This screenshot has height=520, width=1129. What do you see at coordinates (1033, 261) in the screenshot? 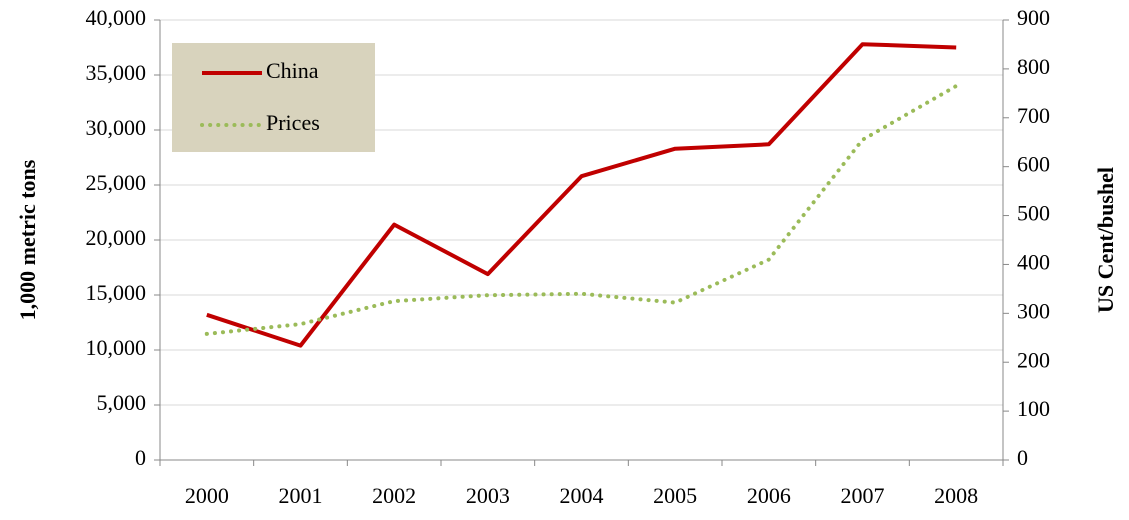
I see `y2-tick-label: 400` at bounding box center [1033, 261].